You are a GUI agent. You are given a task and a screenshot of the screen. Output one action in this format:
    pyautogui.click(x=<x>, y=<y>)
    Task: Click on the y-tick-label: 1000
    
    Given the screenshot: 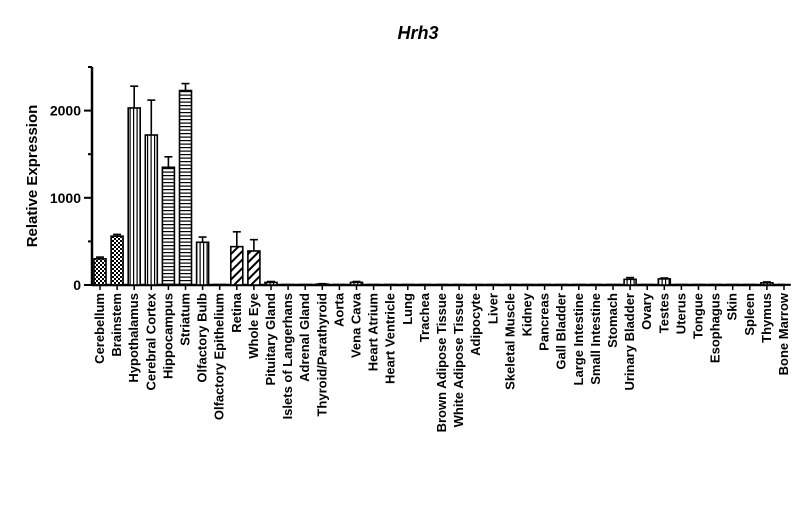 What is the action you would take?
    pyautogui.click(x=65, y=198)
    